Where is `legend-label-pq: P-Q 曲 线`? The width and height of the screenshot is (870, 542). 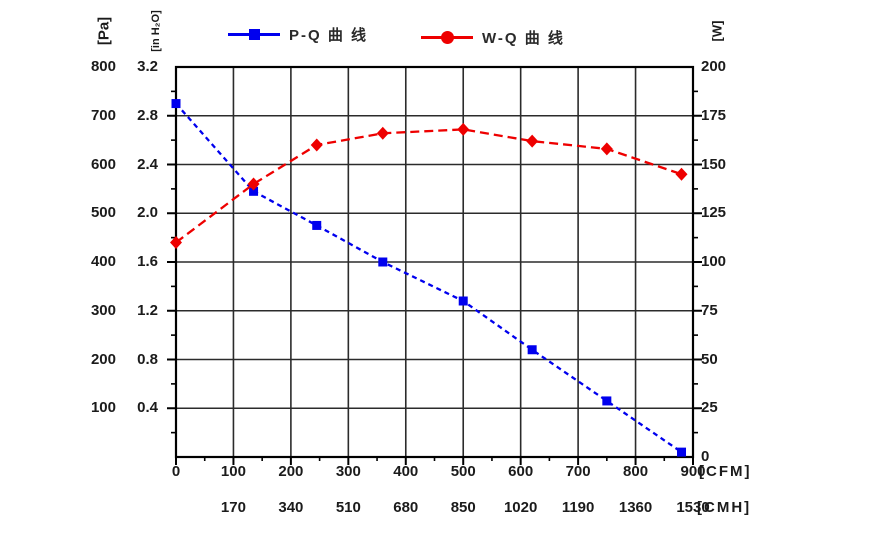 legend-label-pq: P-Q 曲 线 is located at coordinates (329, 35).